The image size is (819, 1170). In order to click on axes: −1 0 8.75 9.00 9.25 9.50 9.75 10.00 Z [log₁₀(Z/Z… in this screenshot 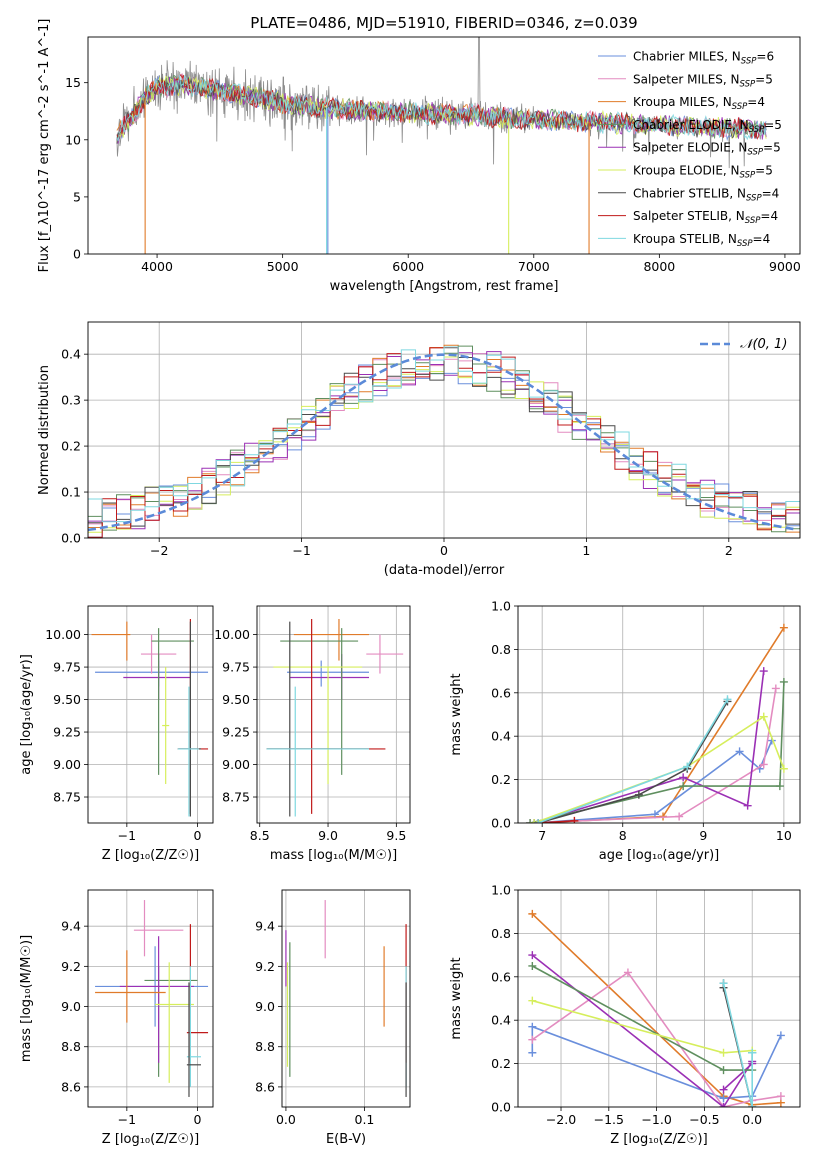, I will do `click(116, 734)`.